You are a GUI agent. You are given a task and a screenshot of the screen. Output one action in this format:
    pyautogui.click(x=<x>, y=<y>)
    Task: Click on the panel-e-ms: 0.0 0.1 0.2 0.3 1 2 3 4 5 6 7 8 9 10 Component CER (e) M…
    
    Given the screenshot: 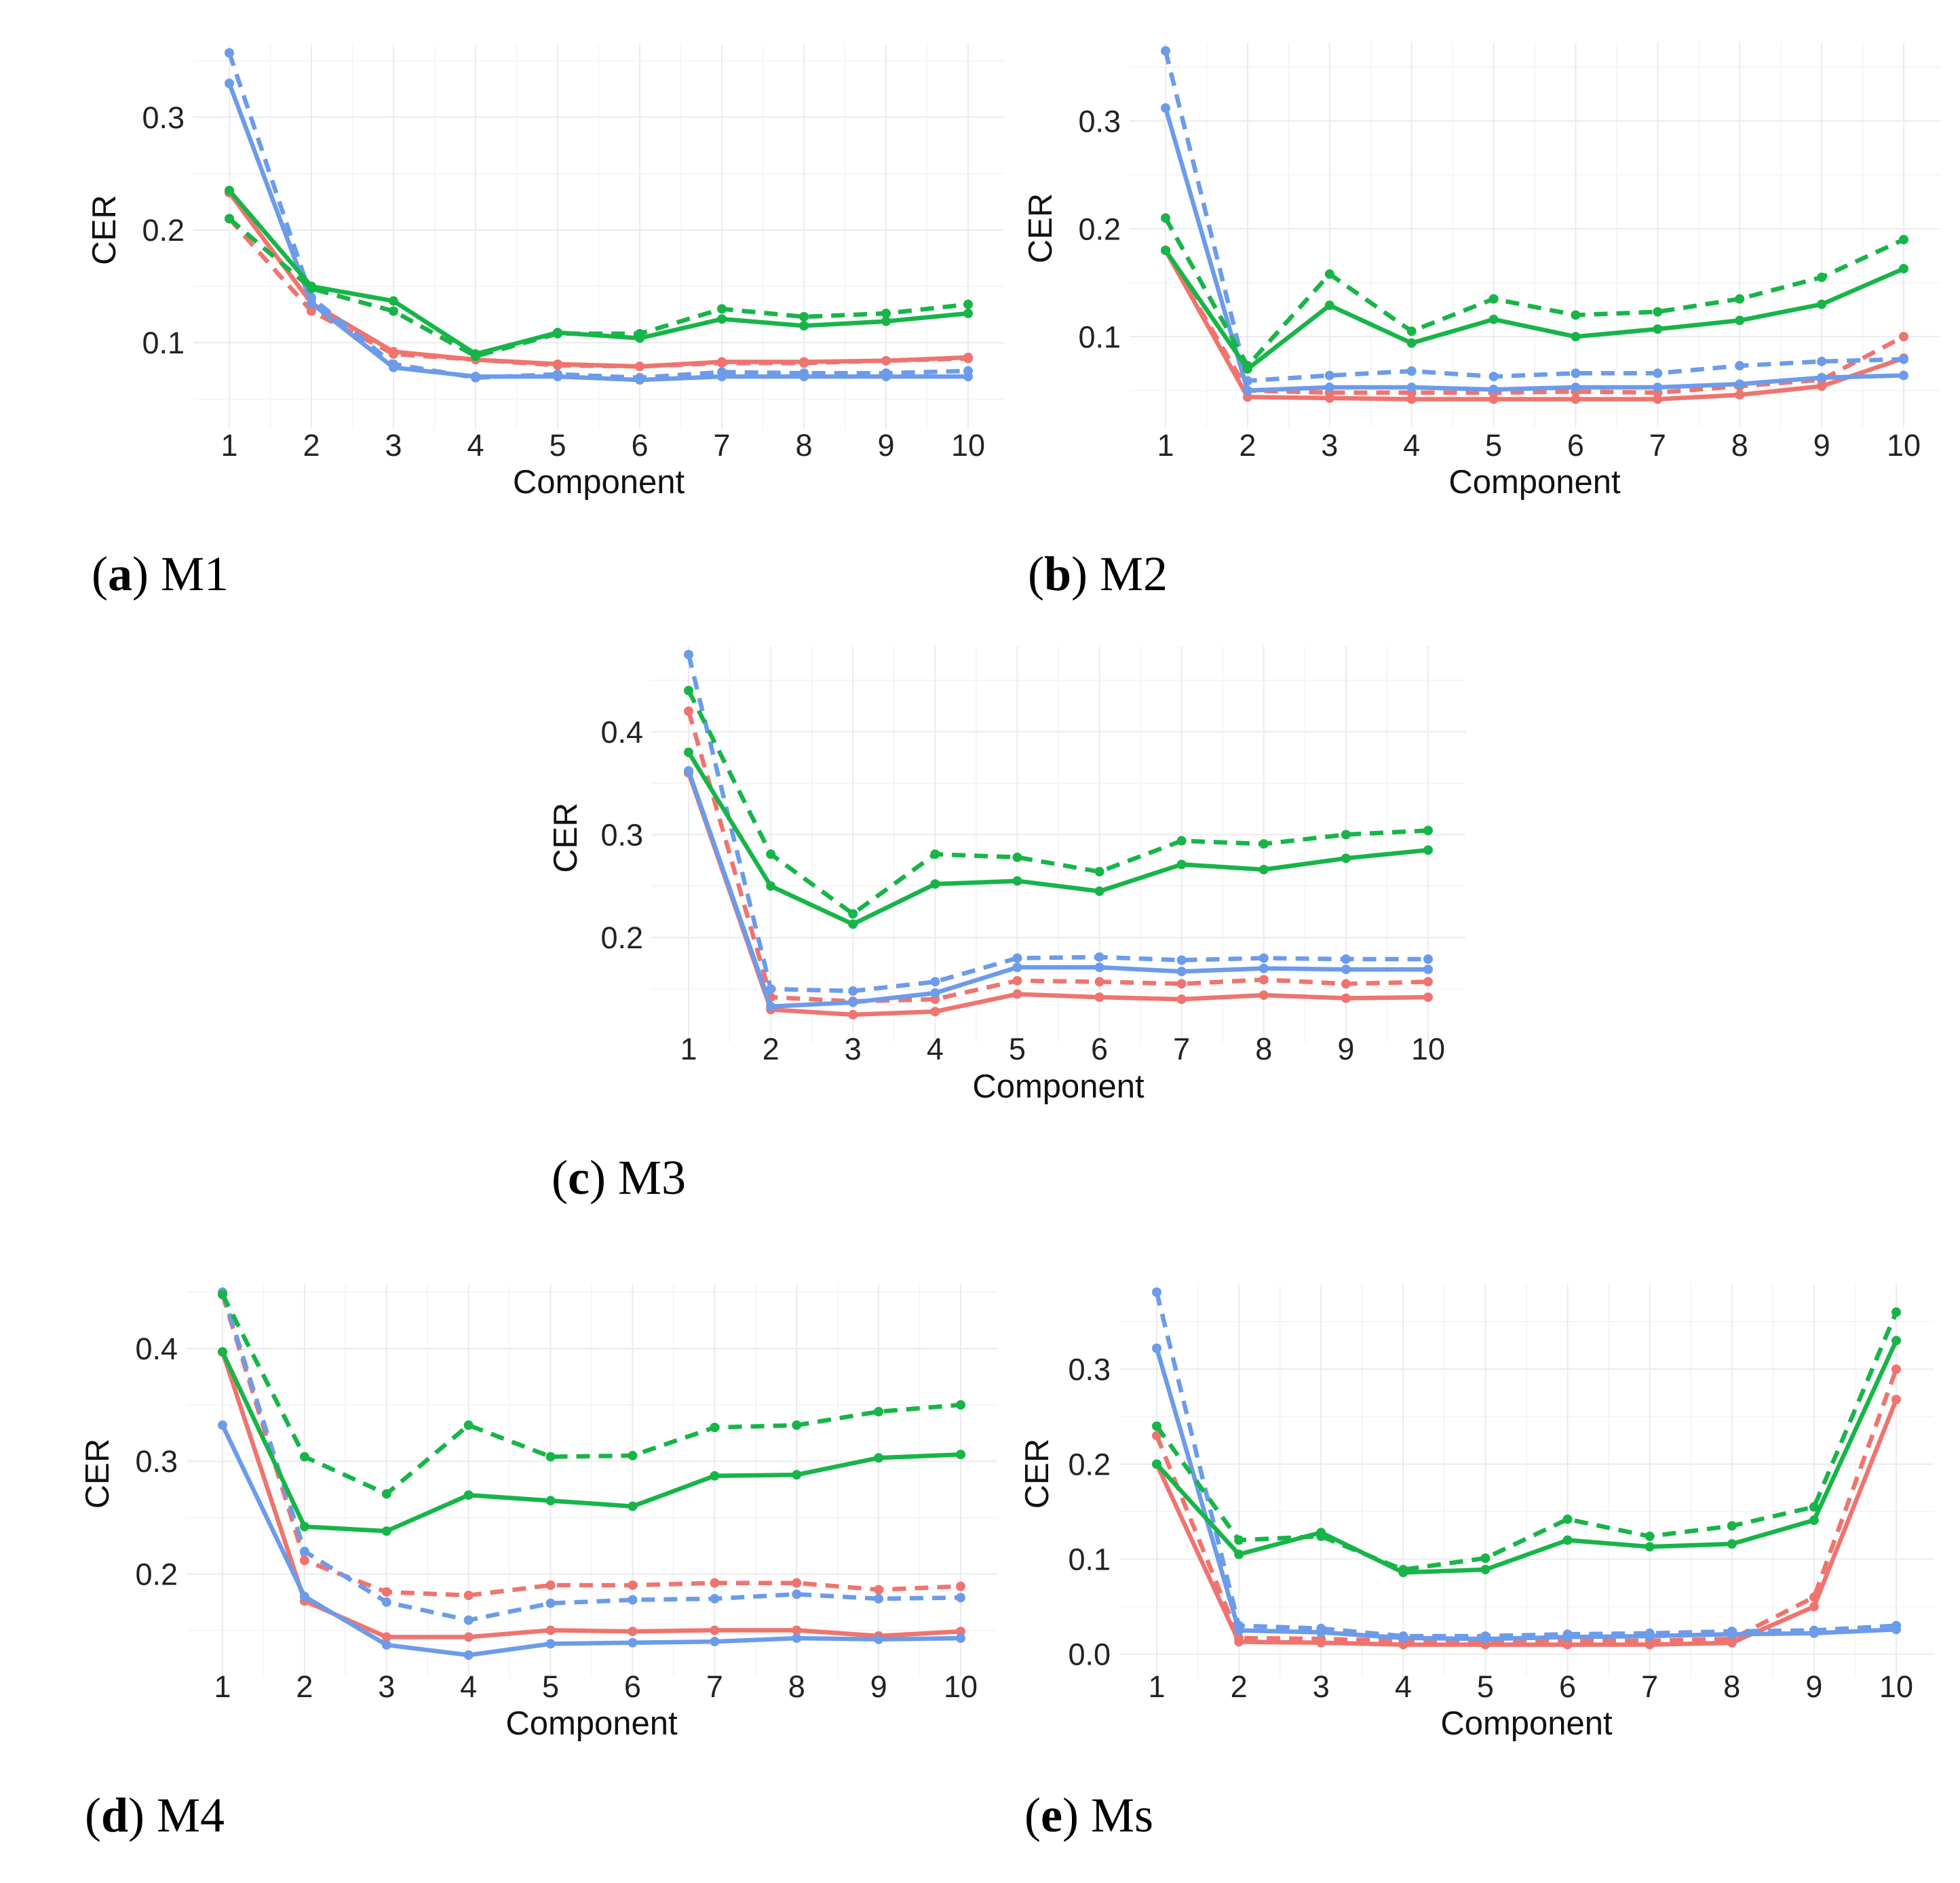 What is the action you would take?
    pyautogui.click(x=1476, y=1563)
    